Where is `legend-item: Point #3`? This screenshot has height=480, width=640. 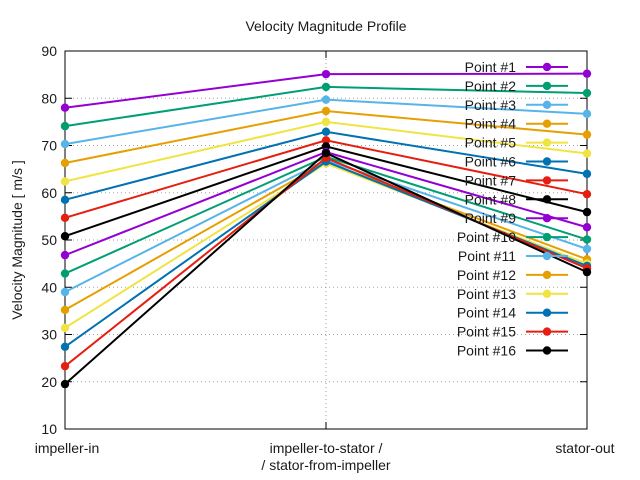 legend-item: Point #3 is located at coordinates (516, 105).